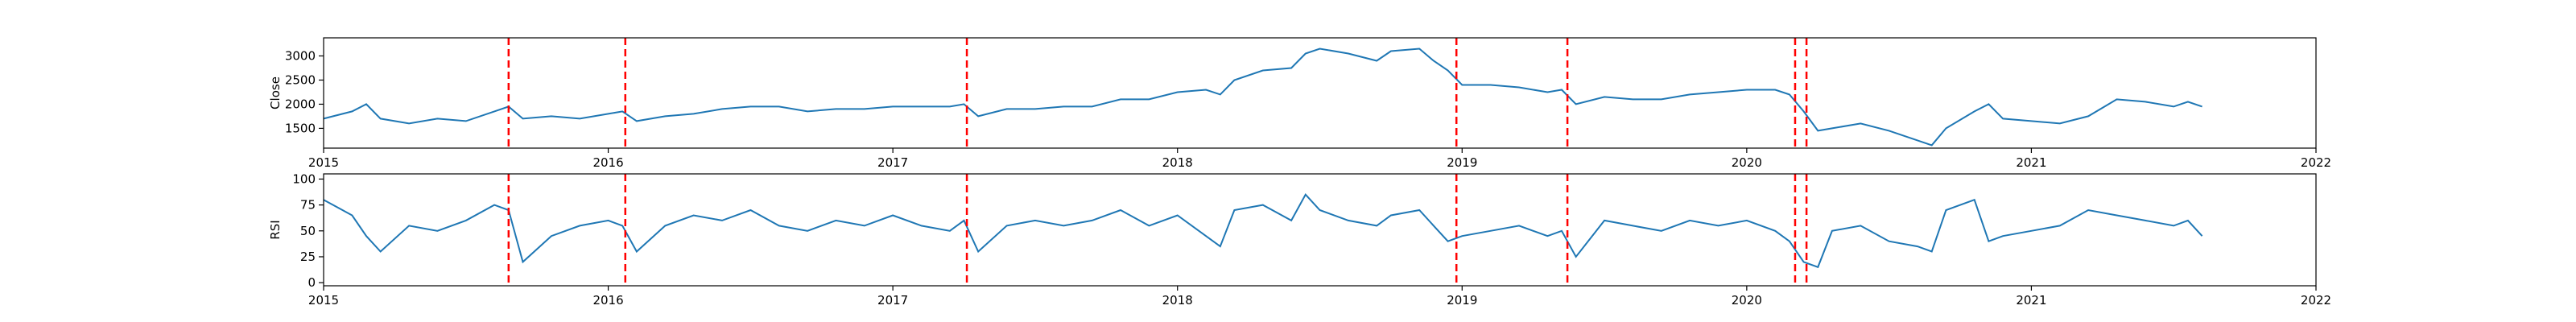 The width and height of the screenshot is (2576, 322). What do you see at coordinates (300, 55) in the screenshot?
I see `y-tick-label: 3000` at bounding box center [300, 55].